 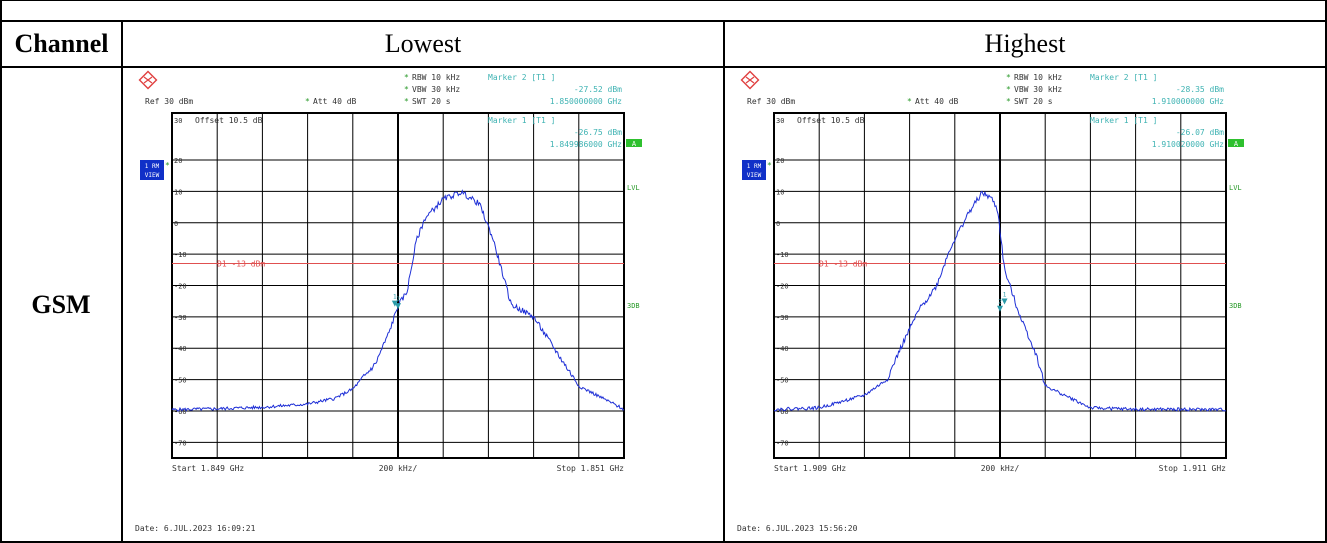 I want to click on header-highest: Highest, so click(x=1025, y=43).